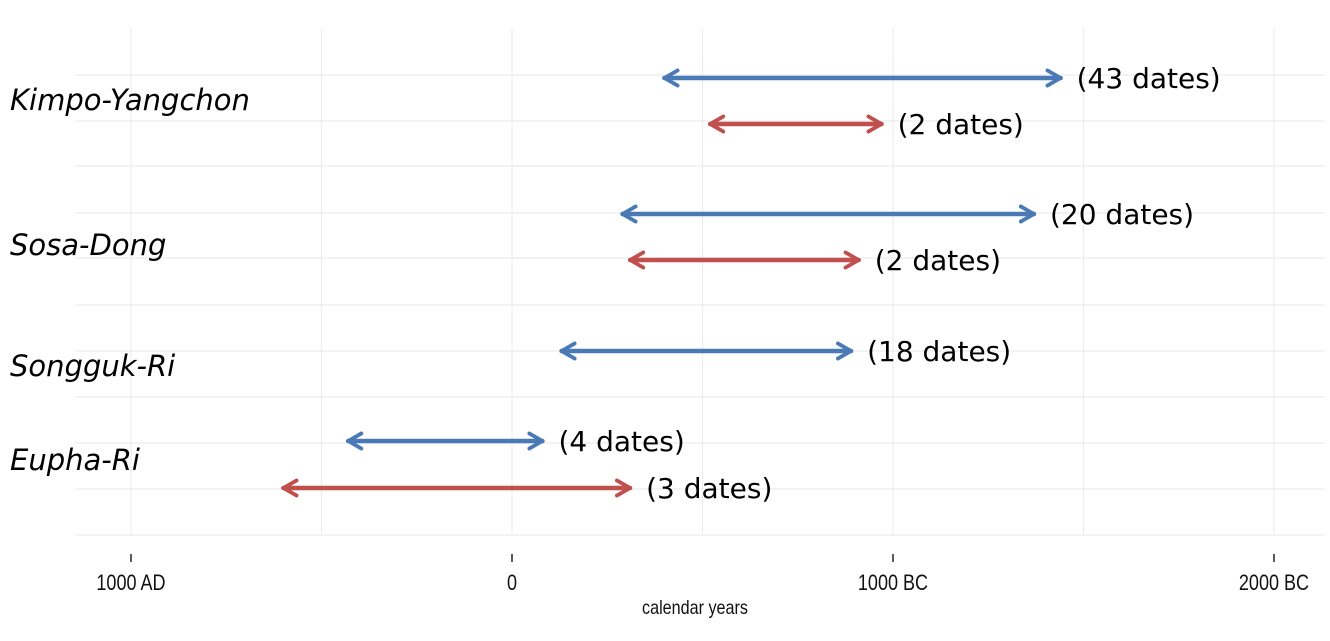 The height and width of the screenshot is (641, 1330). I want to click on site-group: Sosa-Dong (20 dates) (2 dates), so click(602, 237).